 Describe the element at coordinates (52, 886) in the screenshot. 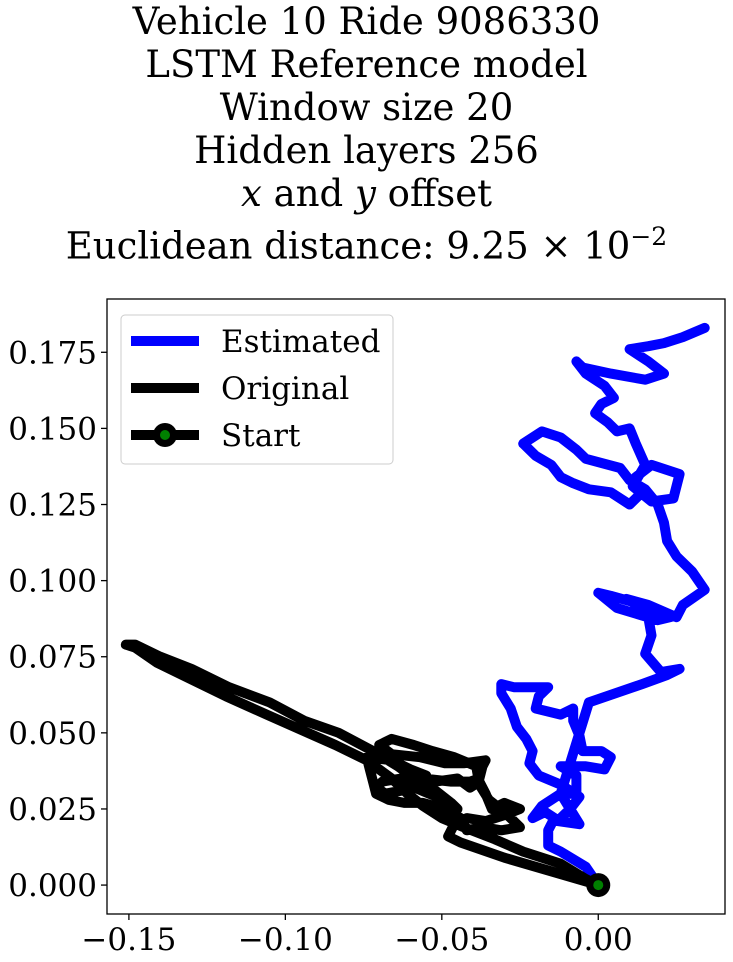

I see `y-tick-label: 0.000` at that location.